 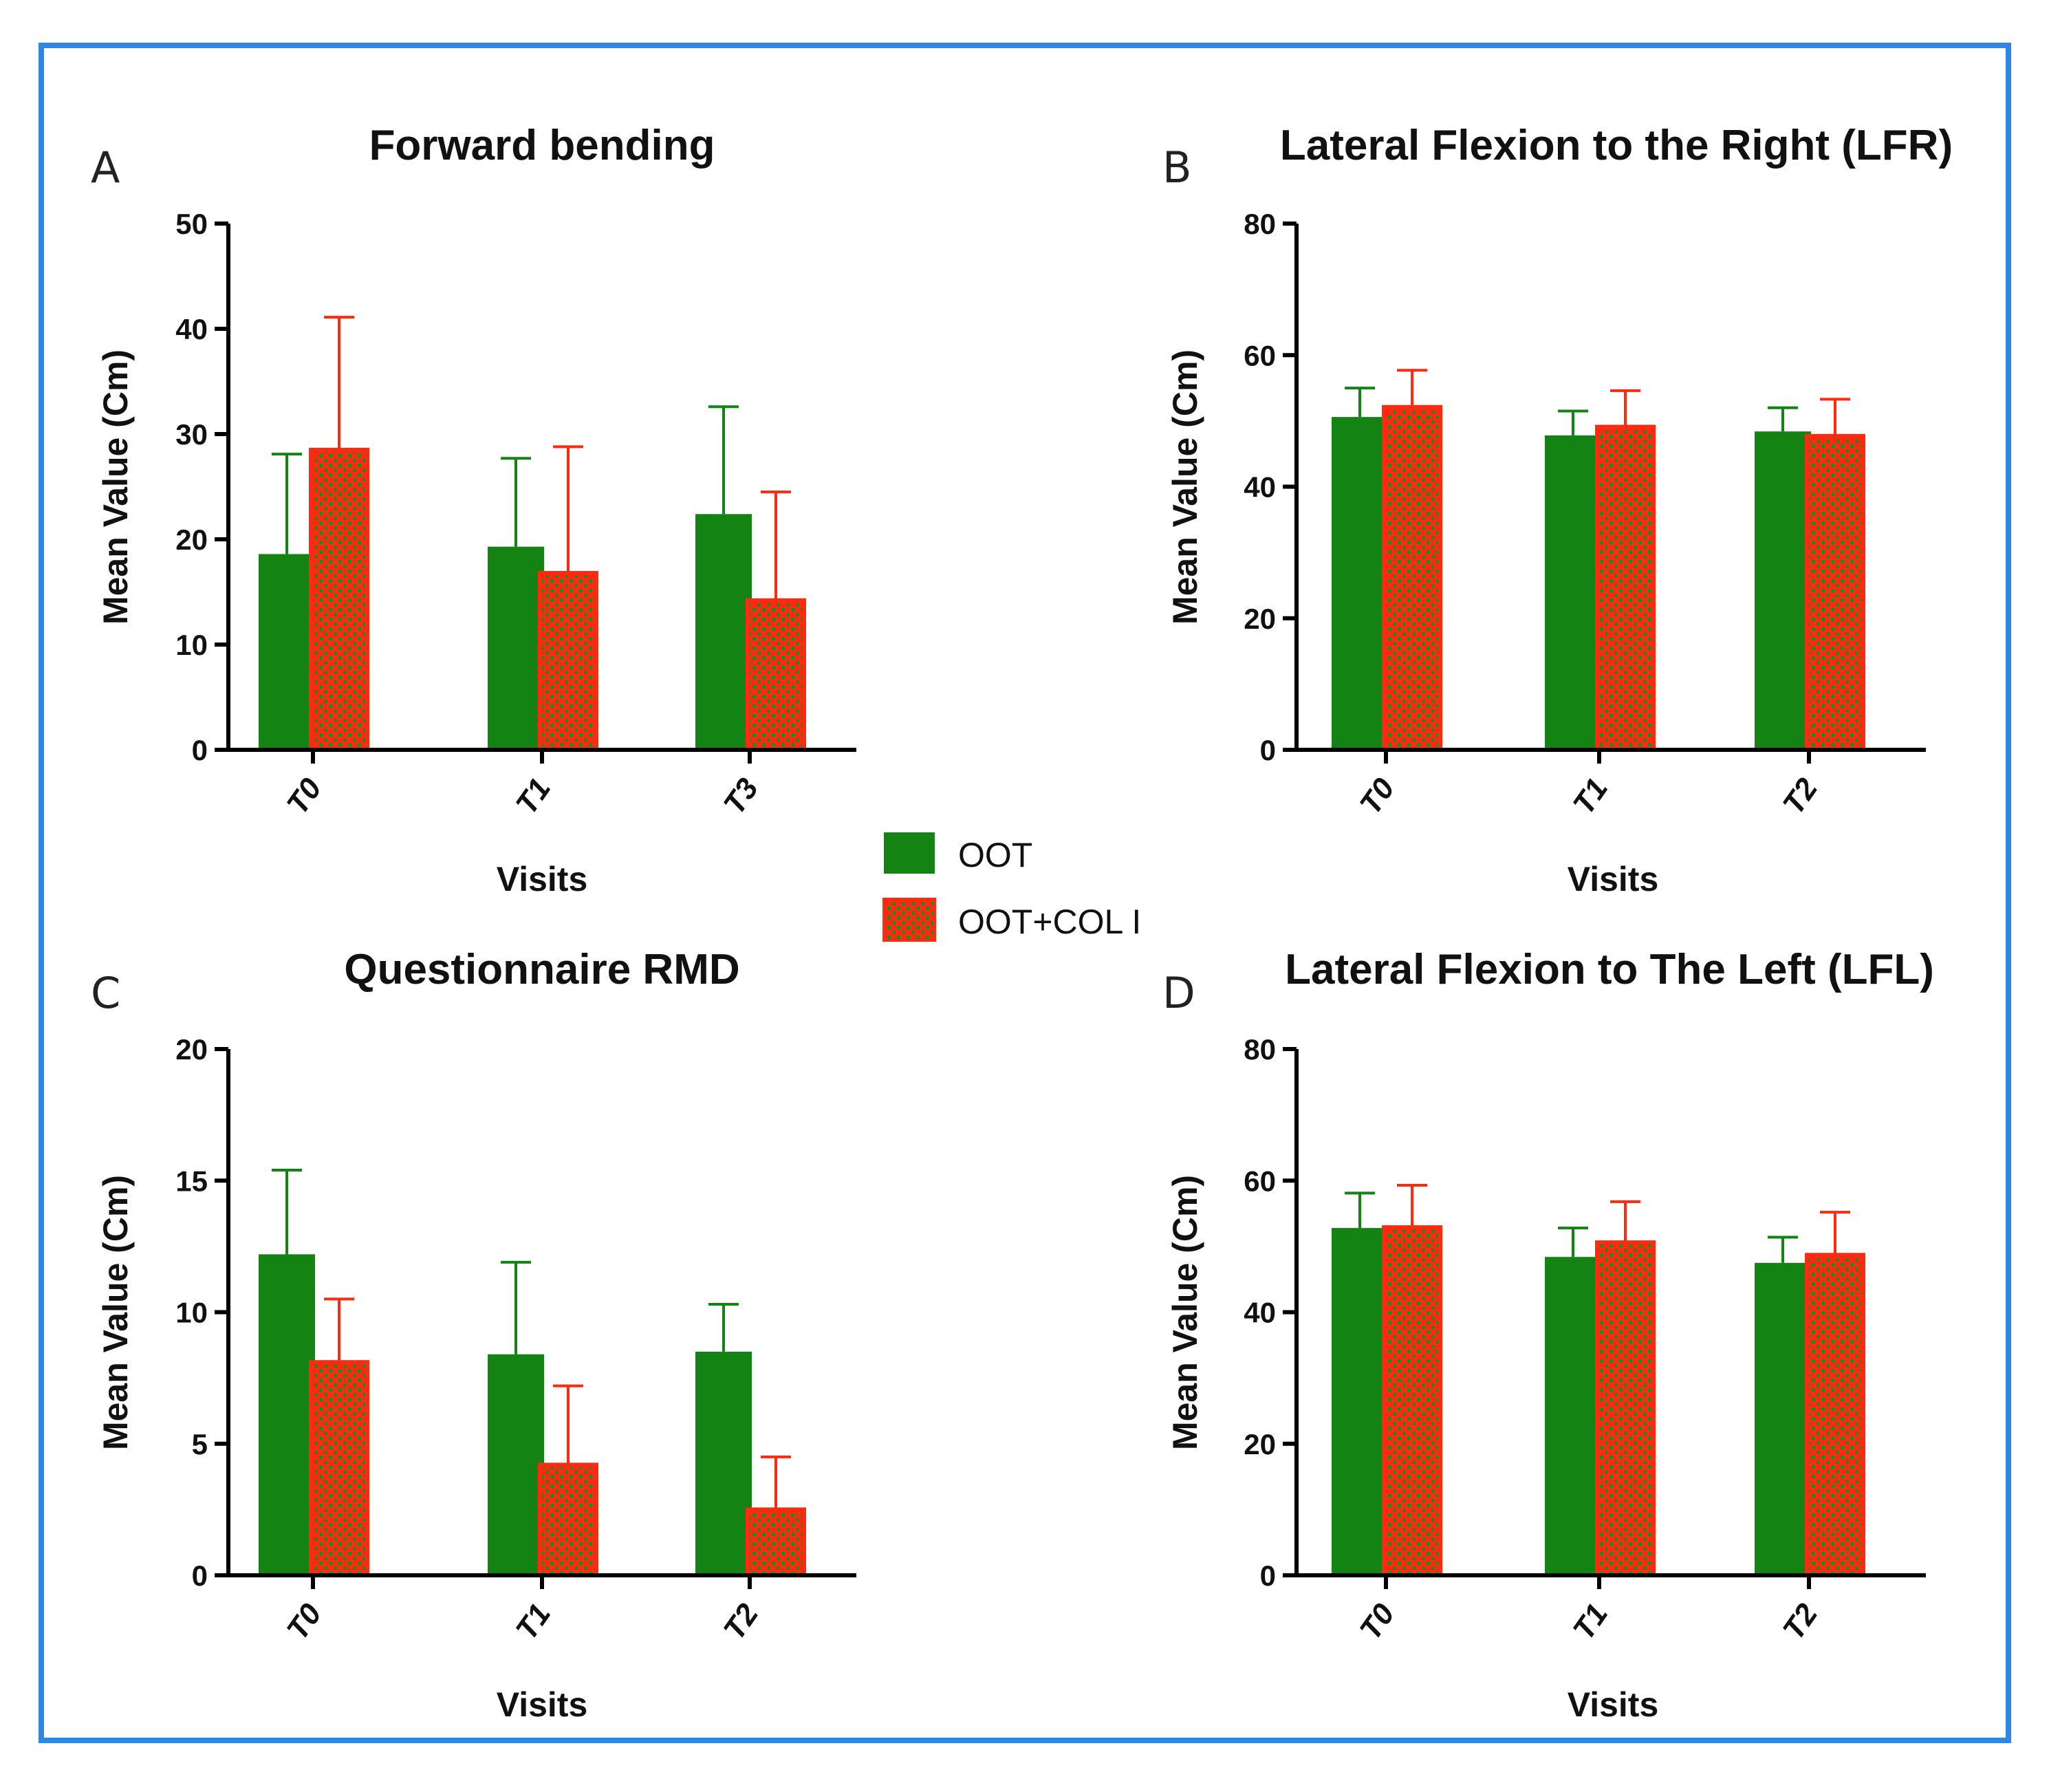 What do you see at coordinates (200, 750) in the screenshot?
I see `y-tick-label-a-0: 0` at bounding box center [200, 750].